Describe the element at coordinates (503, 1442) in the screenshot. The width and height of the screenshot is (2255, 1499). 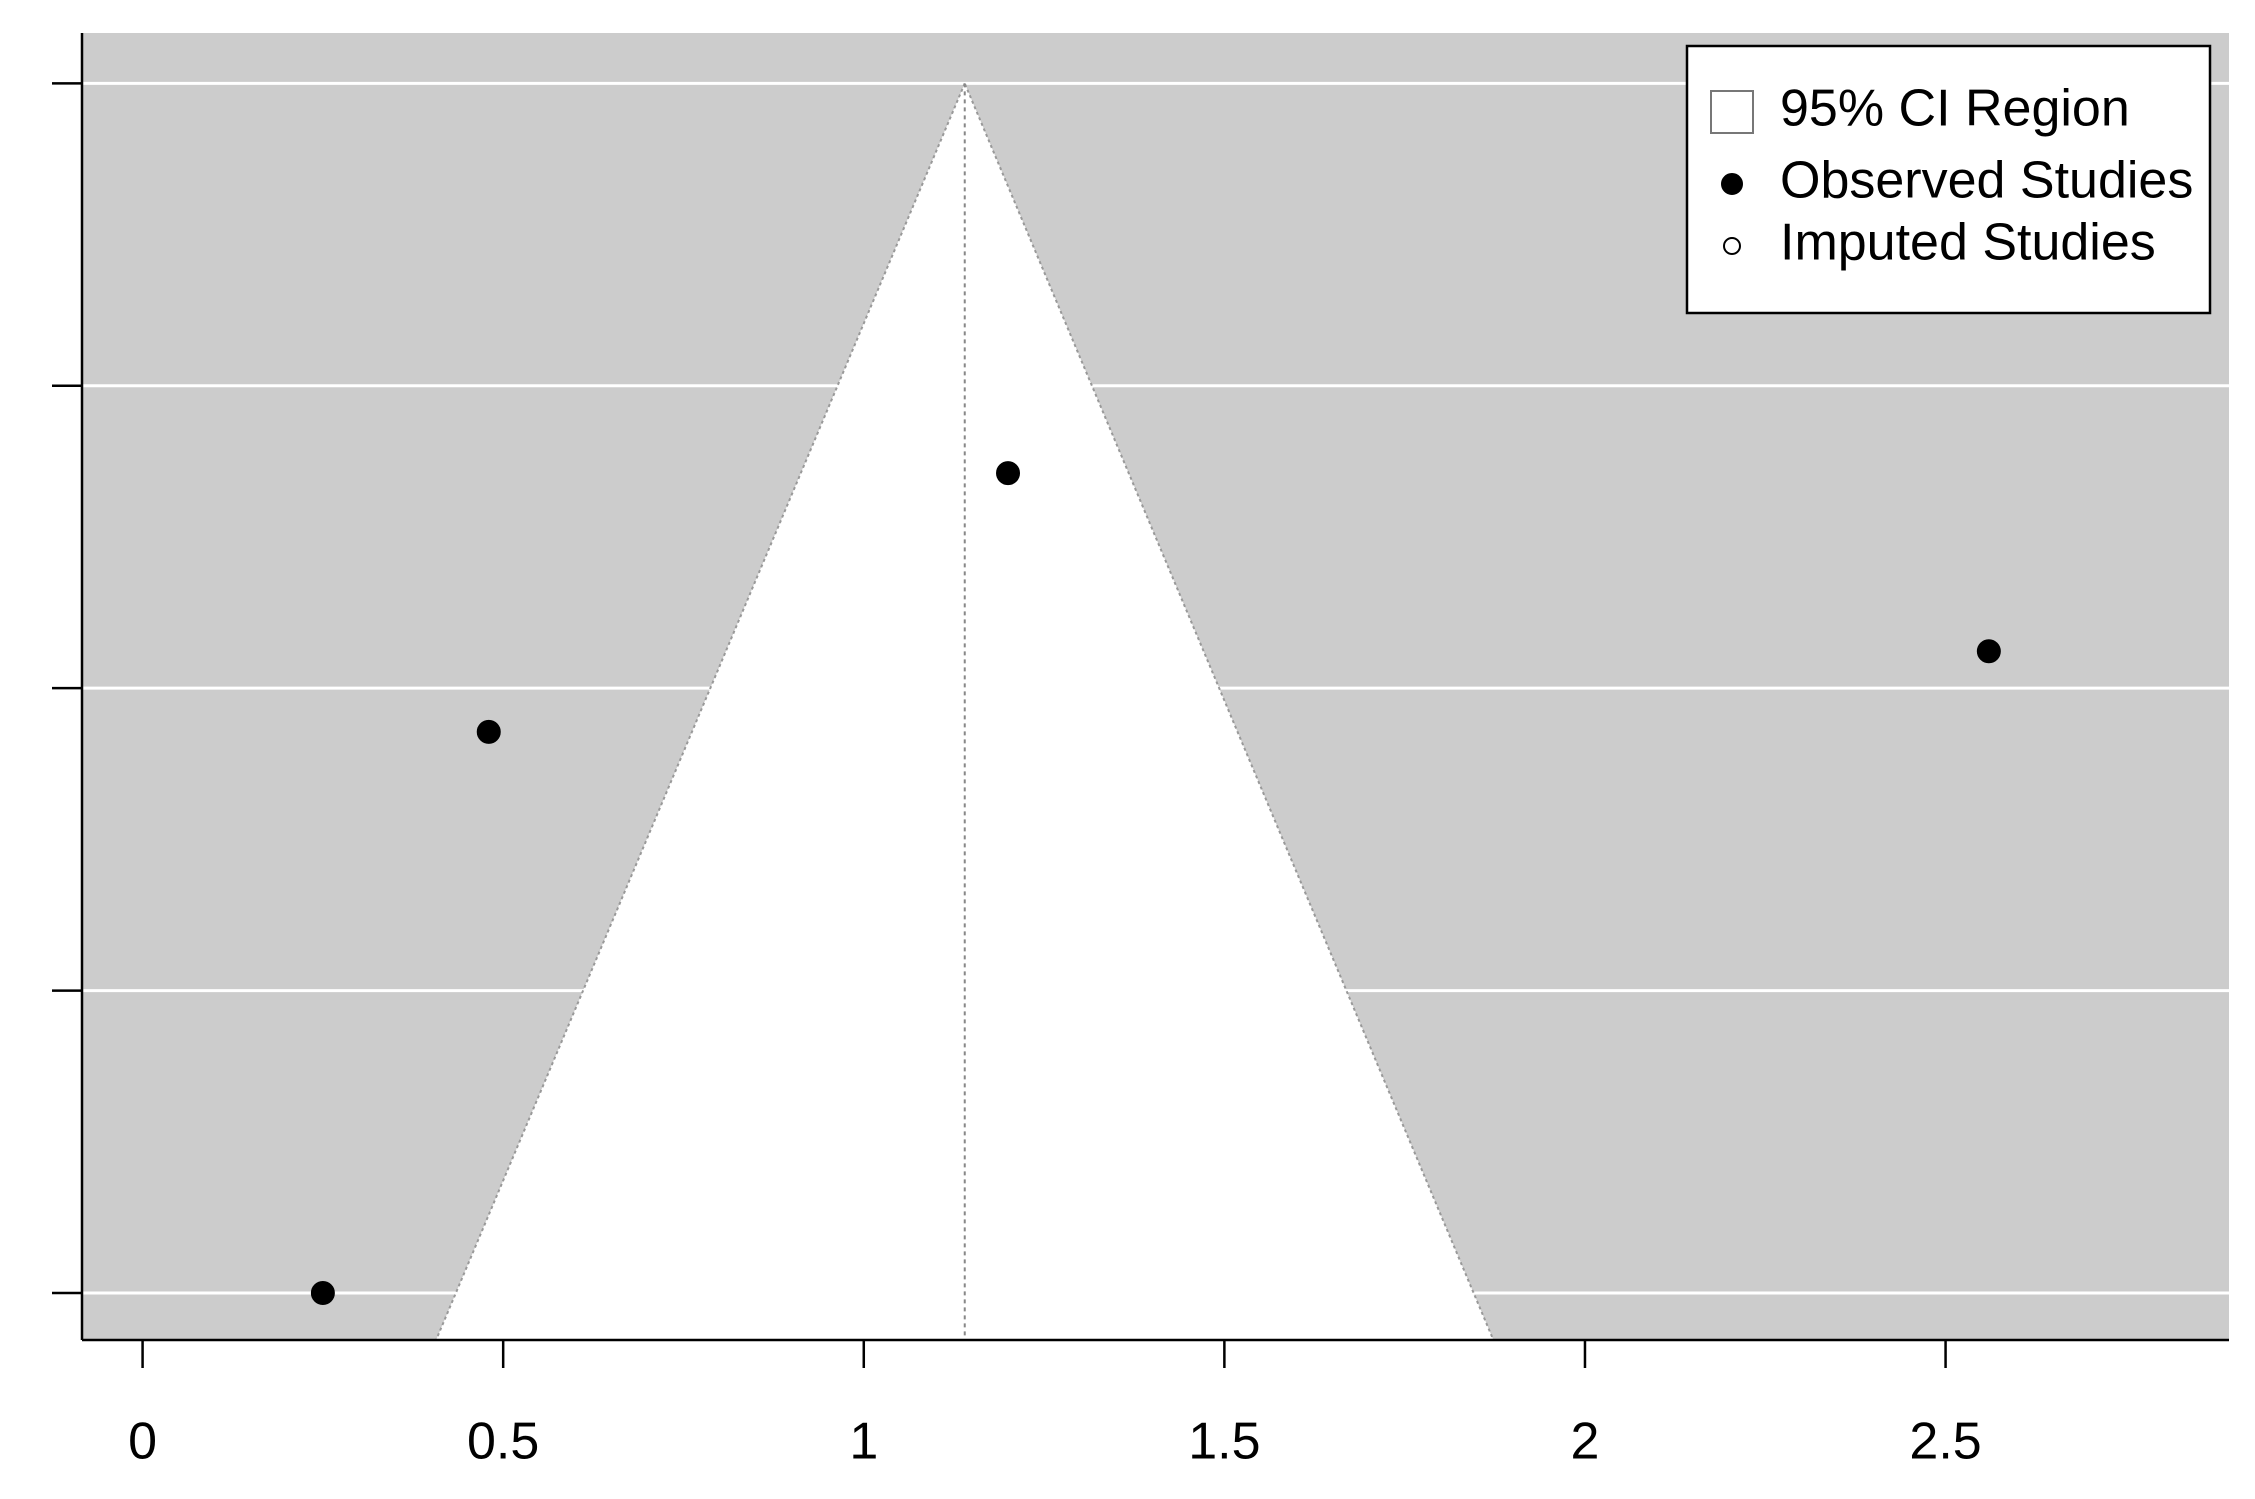
I see `x-tick-label: 0.5` at that location.